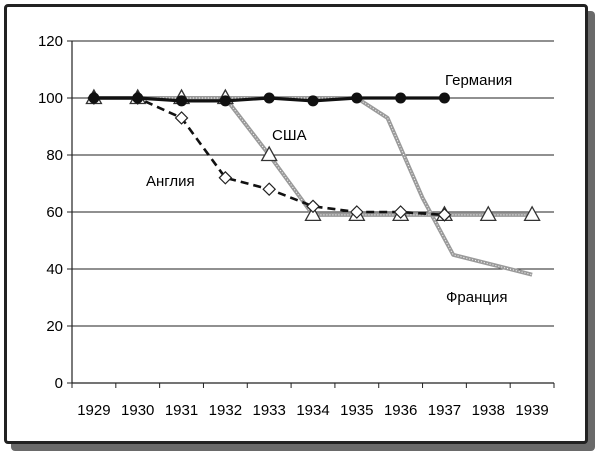  Describe the element at coordinates (225, 410) in the screenshot. I see `x-tick-label: 1932` at that location.